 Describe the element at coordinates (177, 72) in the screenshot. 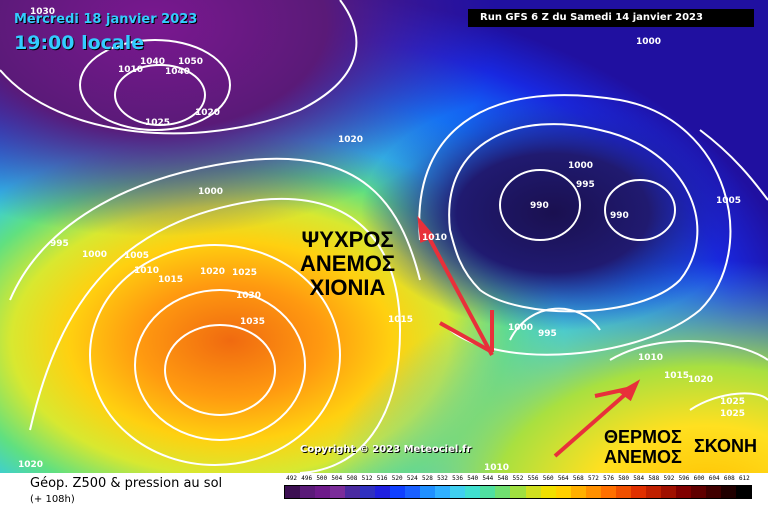

I see `pressure-label: 1040` at that location.